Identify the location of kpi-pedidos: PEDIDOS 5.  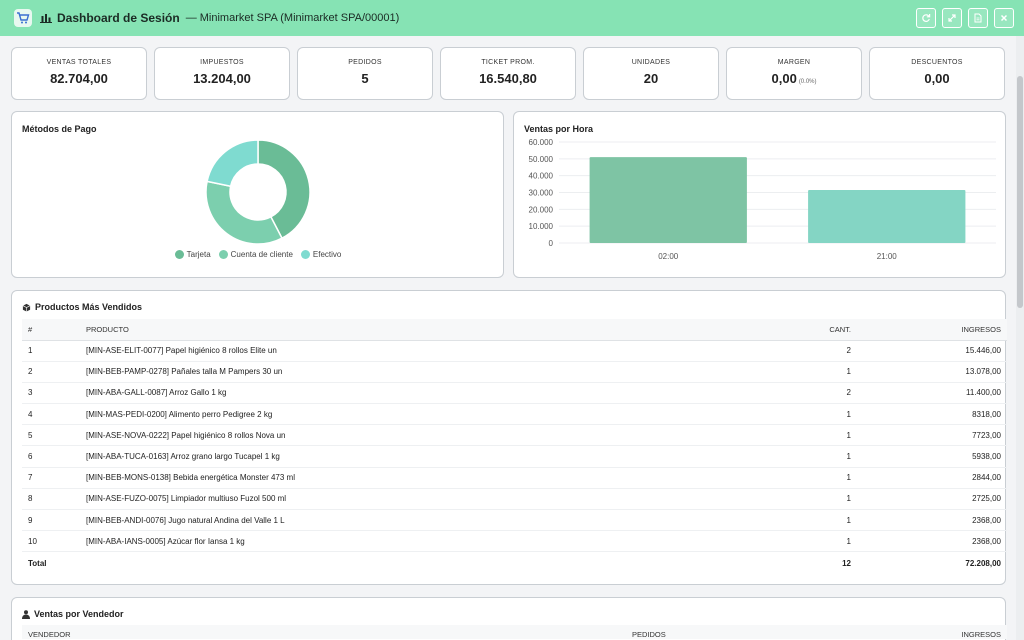
(365, 73).